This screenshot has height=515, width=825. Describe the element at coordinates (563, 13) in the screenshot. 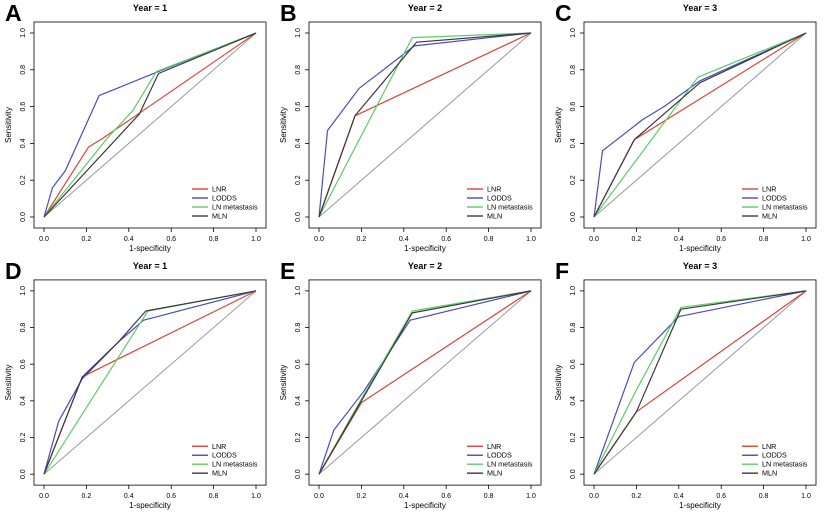

I see `panel-letter: C` at that location.